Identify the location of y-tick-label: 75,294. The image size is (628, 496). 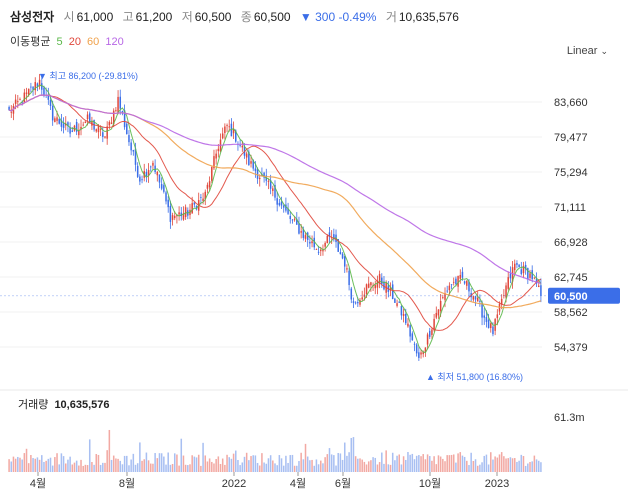
(571, 173).